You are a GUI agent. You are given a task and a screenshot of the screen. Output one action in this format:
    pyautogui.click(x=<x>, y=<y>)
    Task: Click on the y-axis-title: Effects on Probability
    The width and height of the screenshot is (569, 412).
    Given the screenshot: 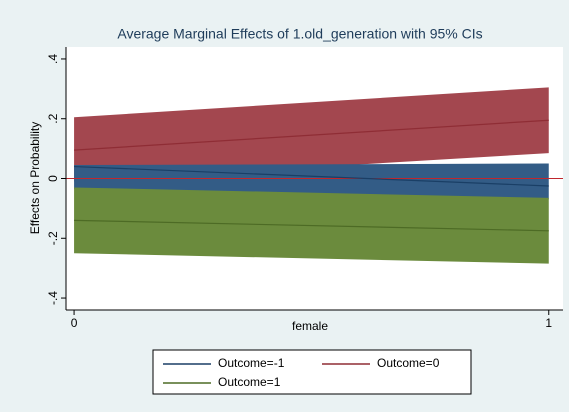 What is the action you would take?
    pyautogui.click(x=35, y=178)
    